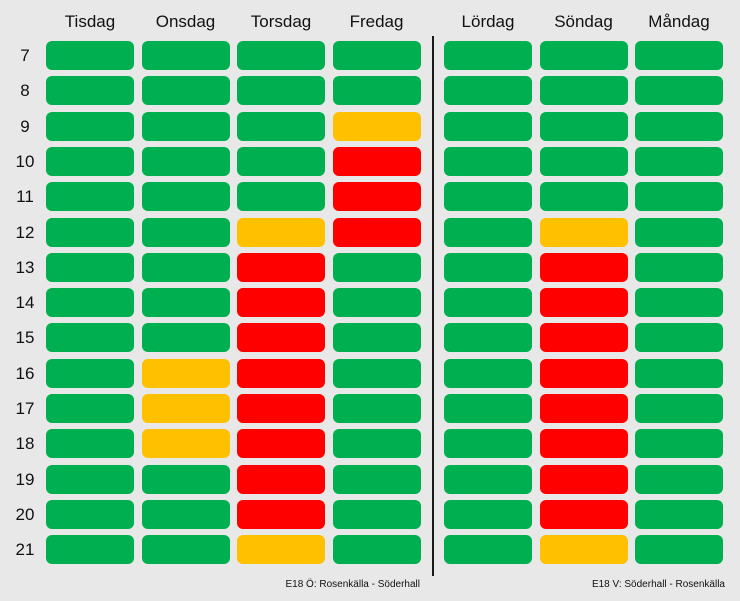 This screenshot has width=740, height=601. Describe the element at coordinates (583, 303) in the screenshot. I see `cell-söndag-14` at that location.